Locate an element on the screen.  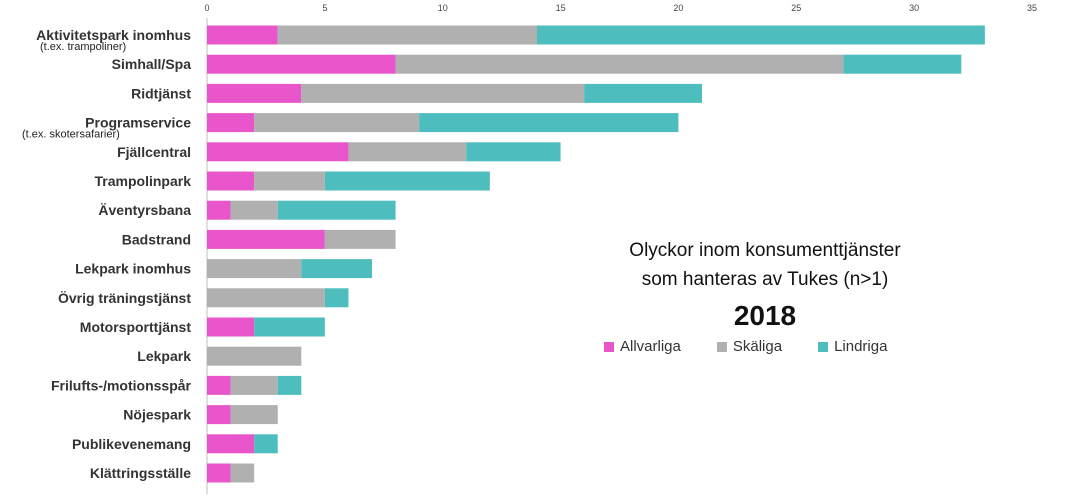
chart-title-line-2: som hanteras av Tukes (n>1) is located at coordinates (765, 279).